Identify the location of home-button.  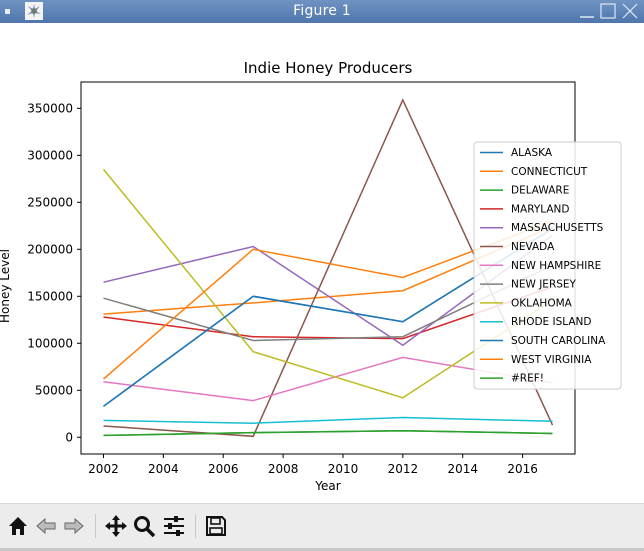
(18, 526).